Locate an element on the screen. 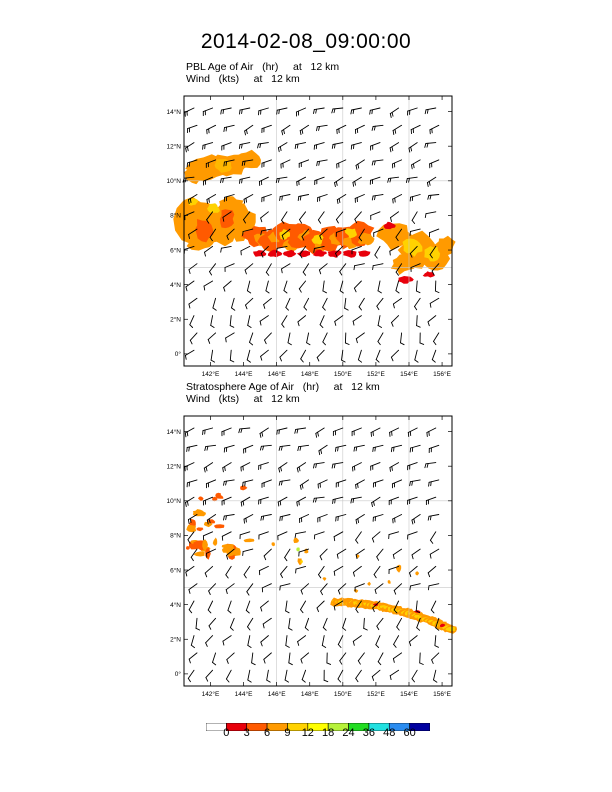 This screenshot has height=792, width=612. lon-tick-label: 156°E is located at coordinates (442, 374).